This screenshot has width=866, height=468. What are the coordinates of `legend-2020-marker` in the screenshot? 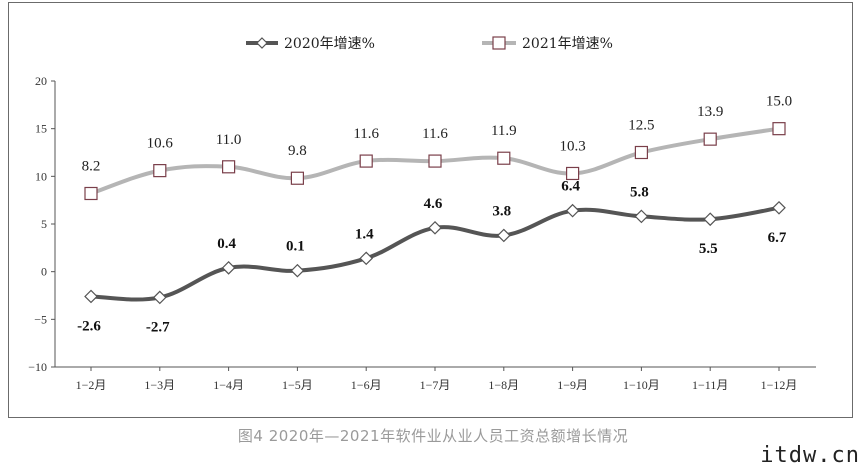 It's located at (262, 43).